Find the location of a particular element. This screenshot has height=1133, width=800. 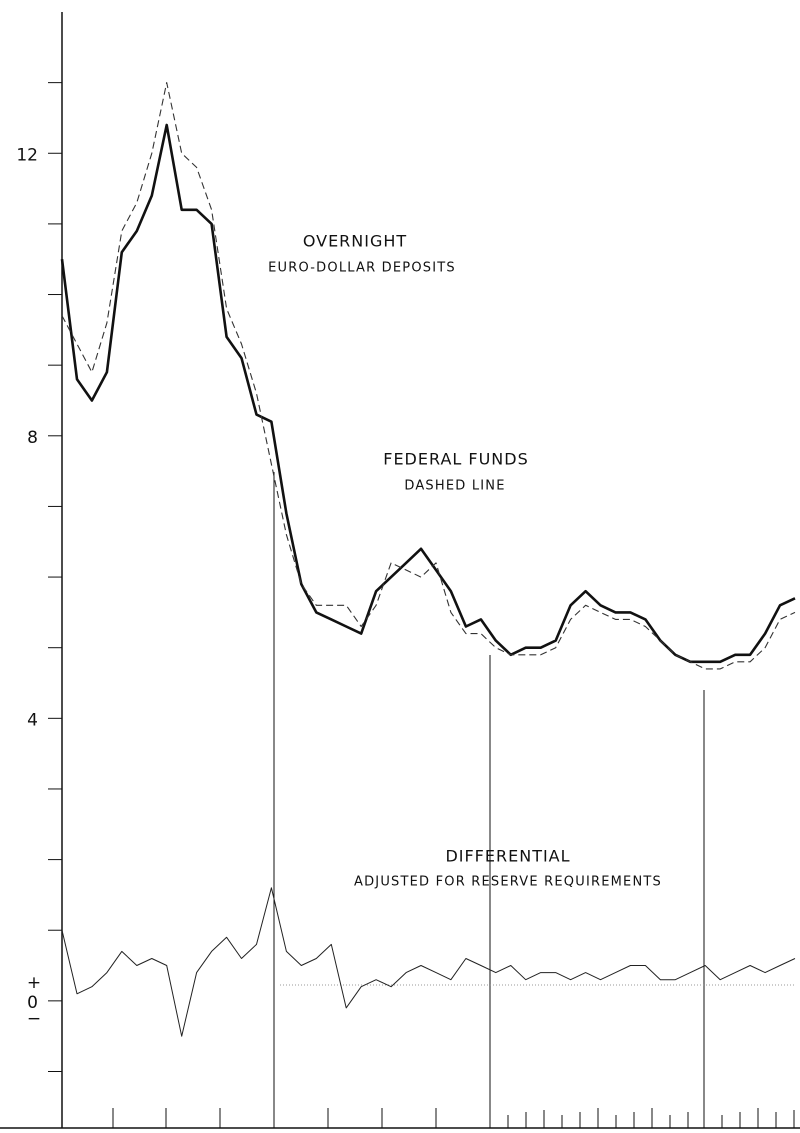

annotation: FEDERAL FUNDS is located at coordinates (456, 459).